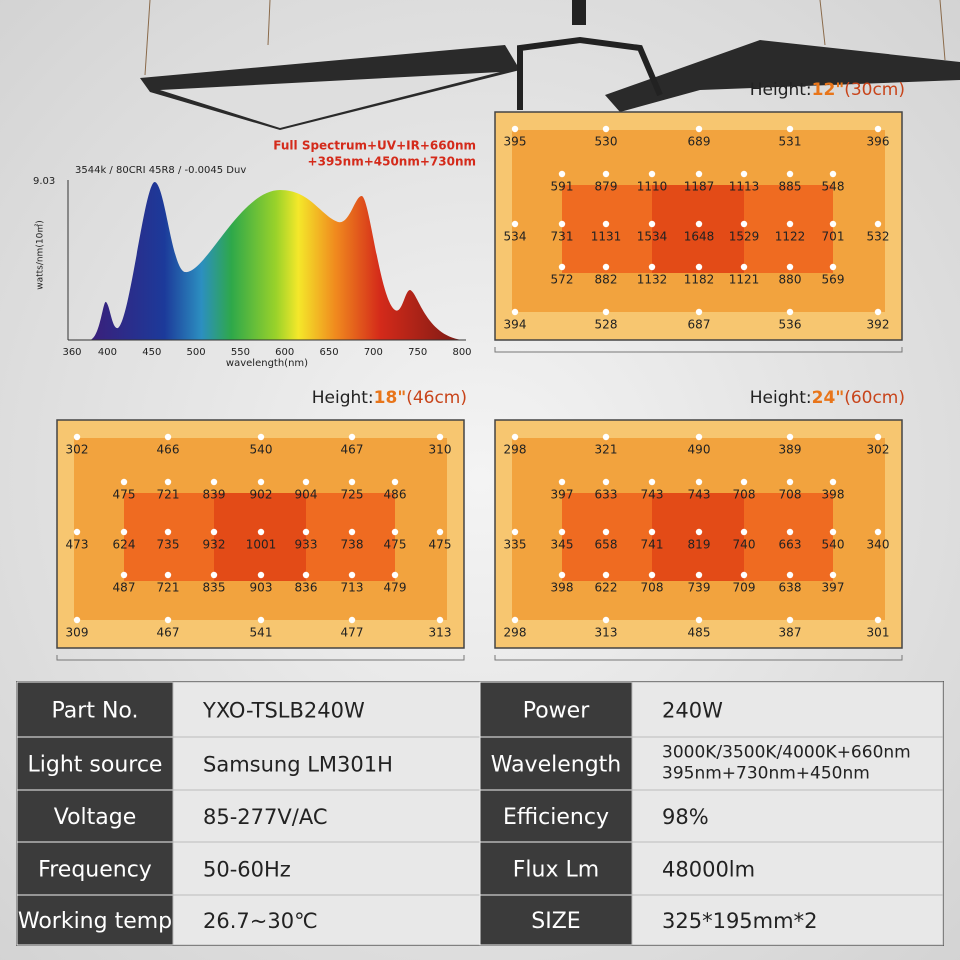  I want to click on ppfd-value: 689, so click(699, 142).